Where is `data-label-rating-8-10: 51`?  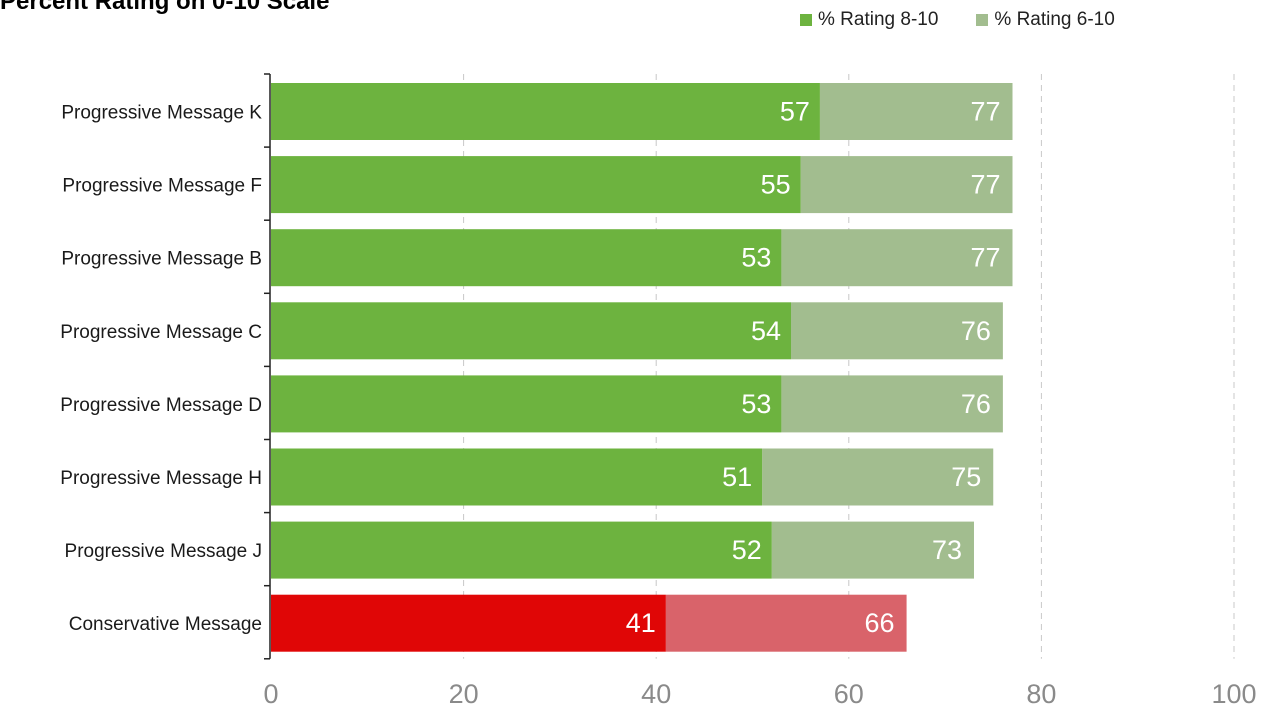 data-label-rating-8-10: 51 is located at coordinates (737, 477).